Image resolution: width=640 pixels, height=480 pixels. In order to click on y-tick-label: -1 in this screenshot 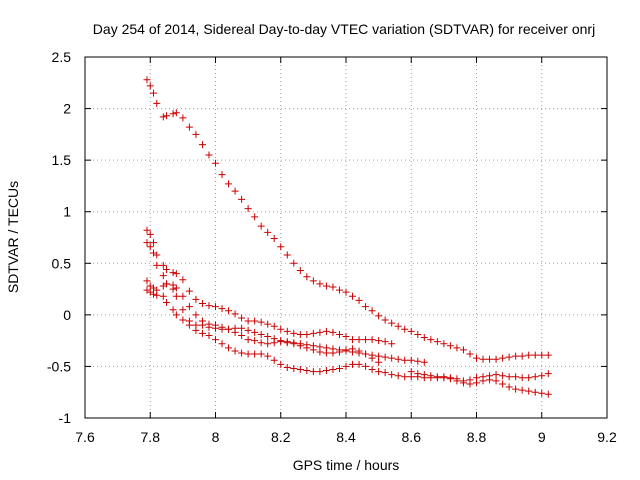, I will do `click(65, 418)`.